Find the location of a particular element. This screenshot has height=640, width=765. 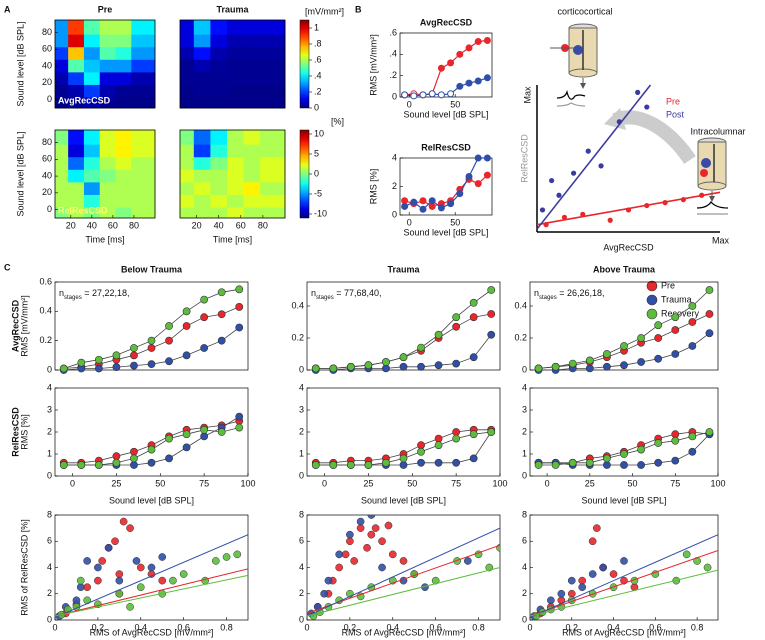

y-tick-label: 0.4 is located at coordinates (520, 305).